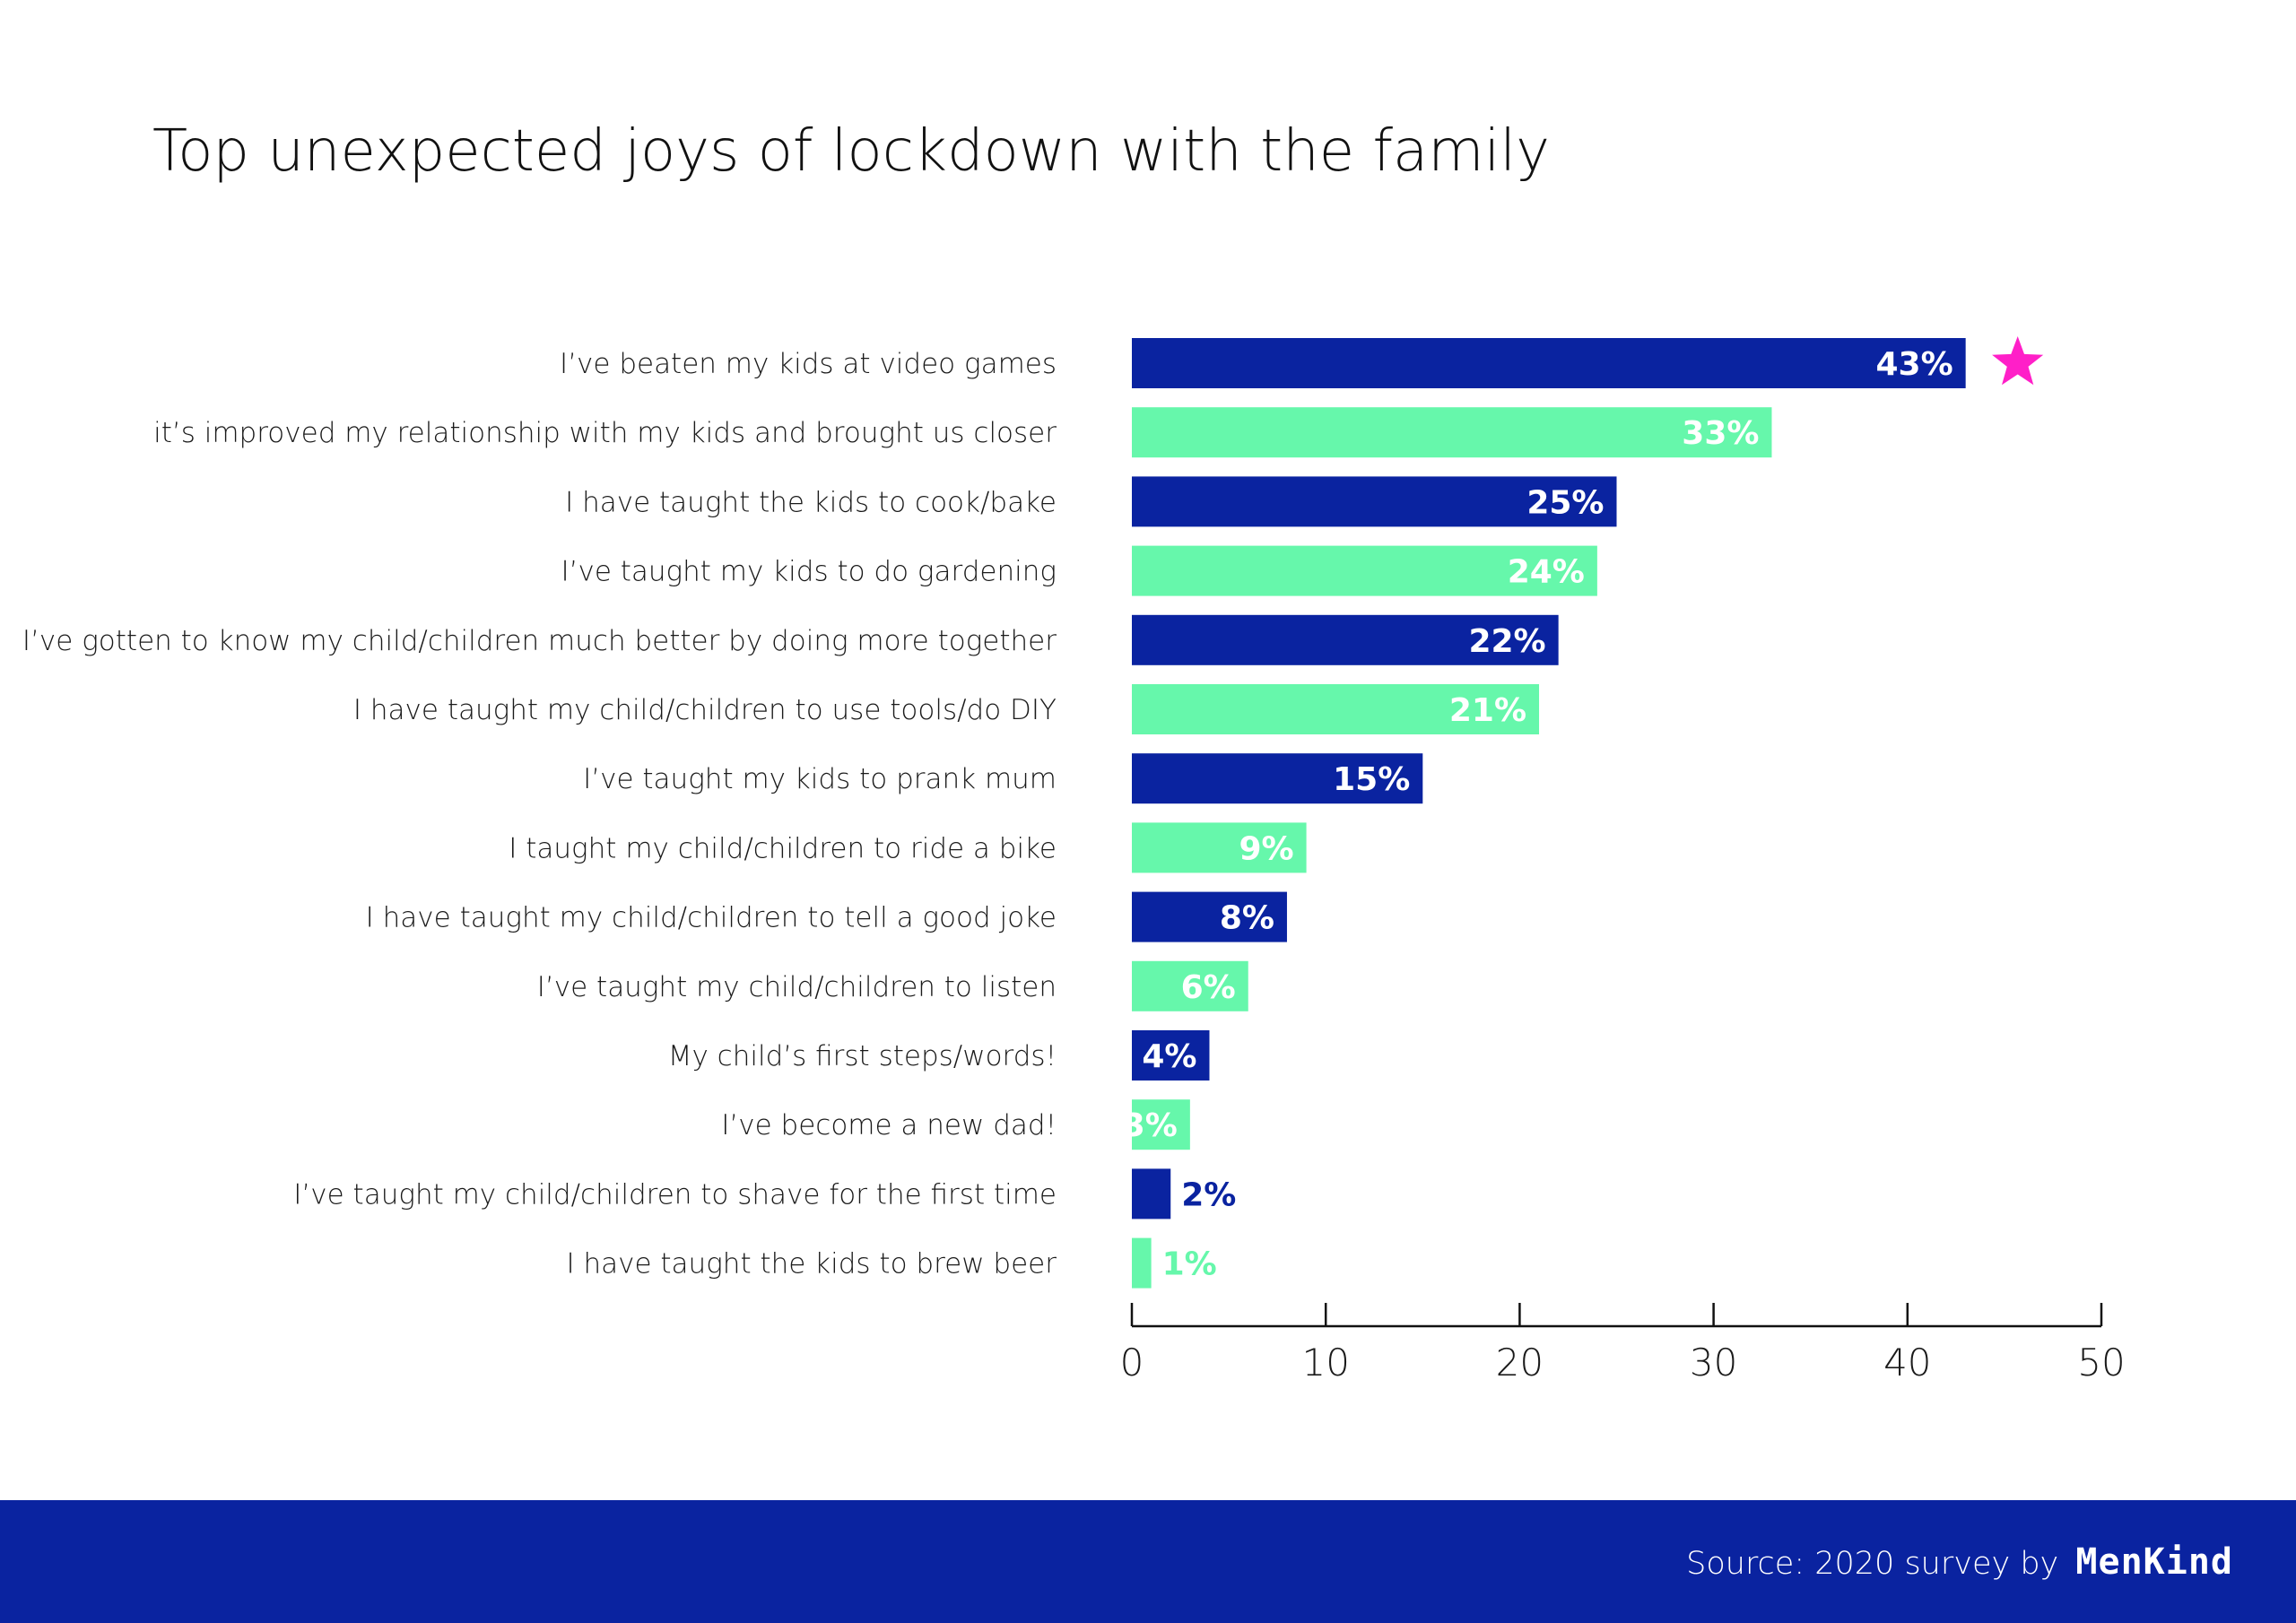 This screenshot has width=2296, height=1623. I want to click on category-label: I’ve taught my kids to do gardening, so click(809, 572).